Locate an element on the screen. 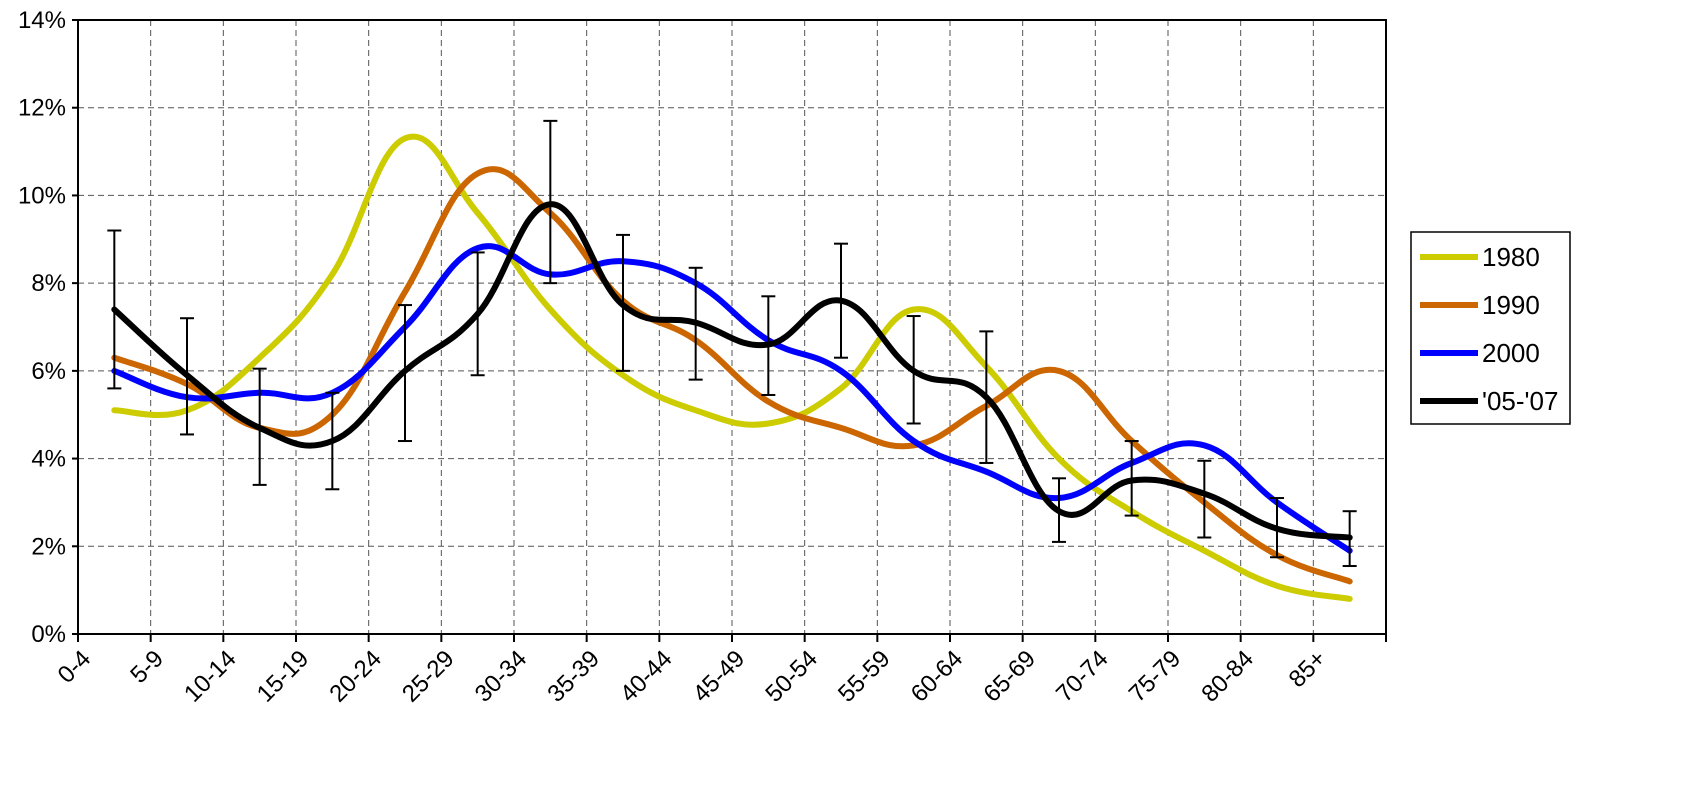 The width and height of the screenshot is (1699, 796). x-tick-label: 50-54 is located at coordinates (791, 676).